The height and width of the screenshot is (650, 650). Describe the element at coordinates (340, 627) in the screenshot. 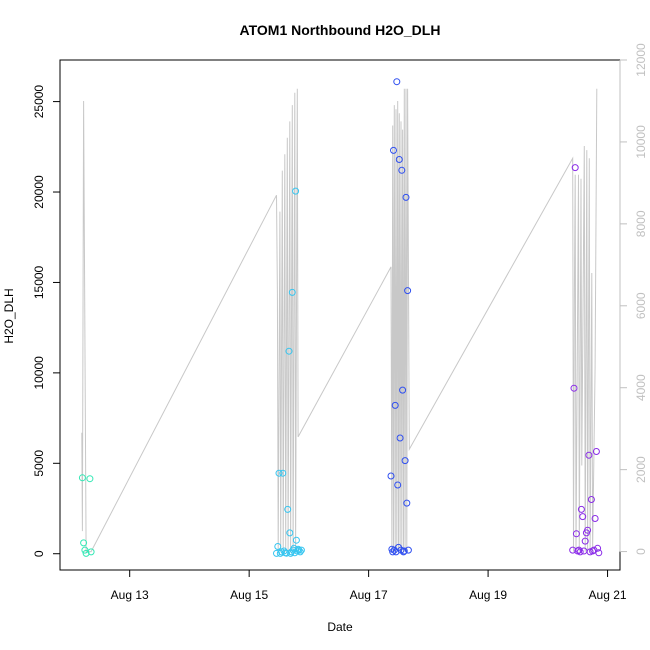

I see `x-axis-label: Date` at that location.